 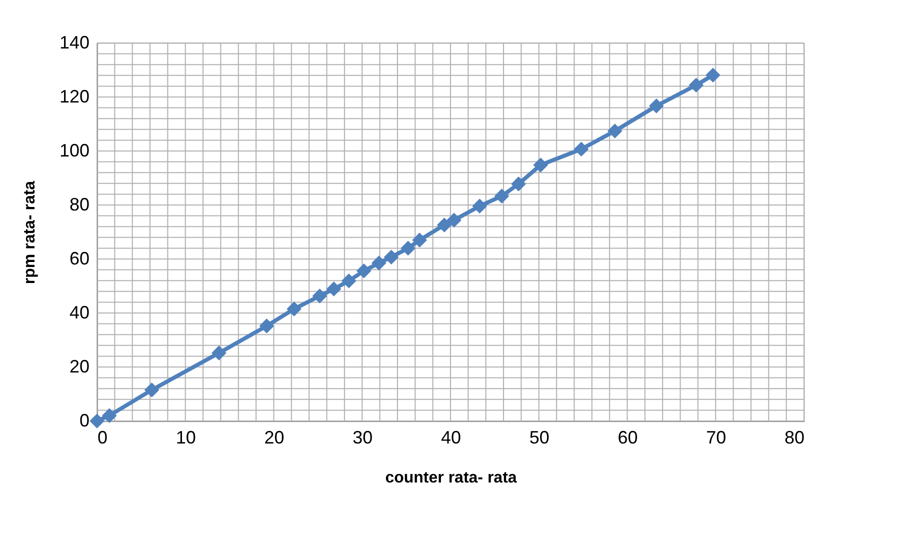 I want to click on y-tick-label: 100, so click(x=74, y=150).